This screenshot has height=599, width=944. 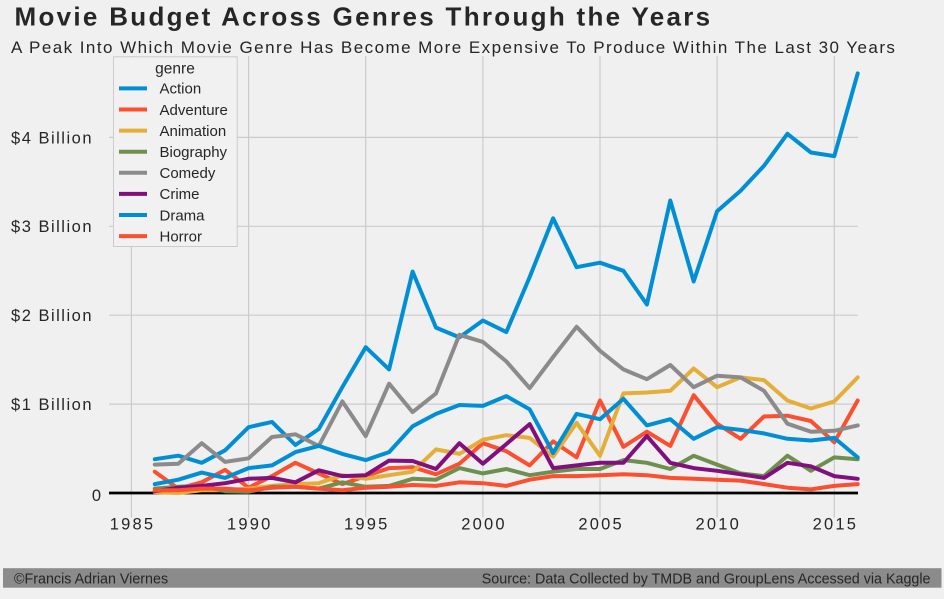 I want to click on svg-text: Crime, so click(x=180, y=194).